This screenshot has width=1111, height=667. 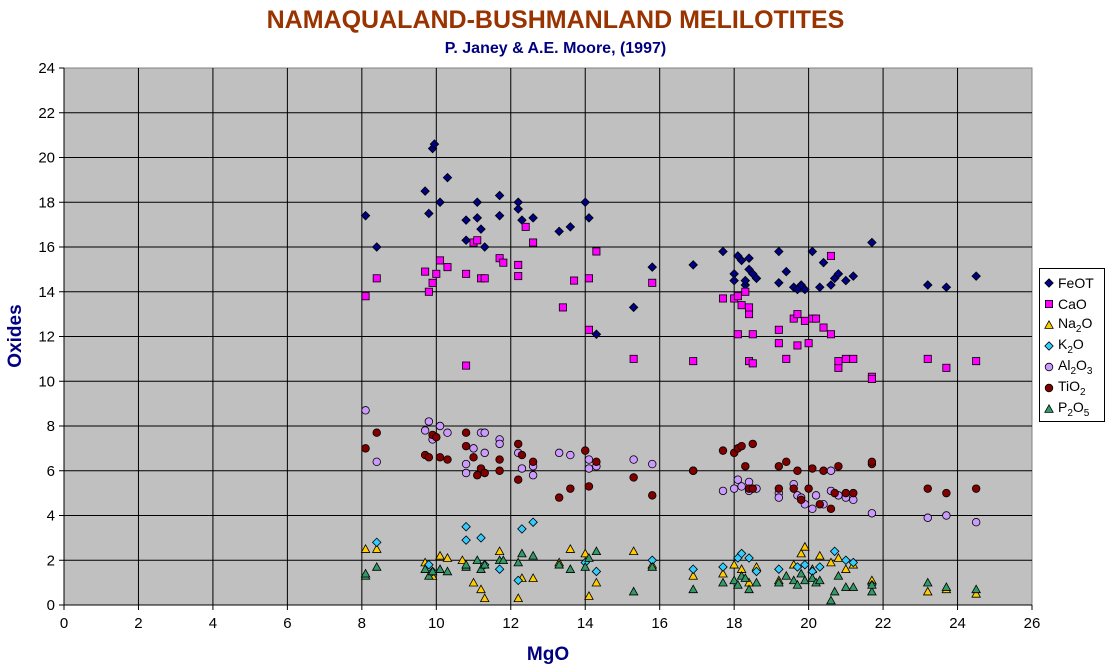 I want to click on triangle-icon, so click(x=1049, y=408).